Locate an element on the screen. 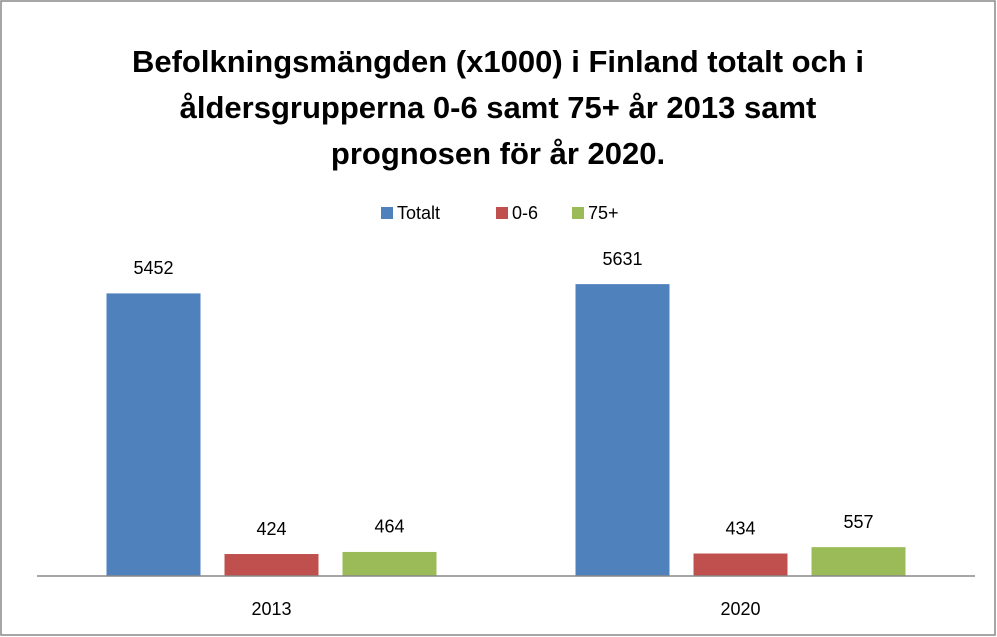 This screenshot has height=637, width=997. data-label: 424 is located at coordinates (271, 529).